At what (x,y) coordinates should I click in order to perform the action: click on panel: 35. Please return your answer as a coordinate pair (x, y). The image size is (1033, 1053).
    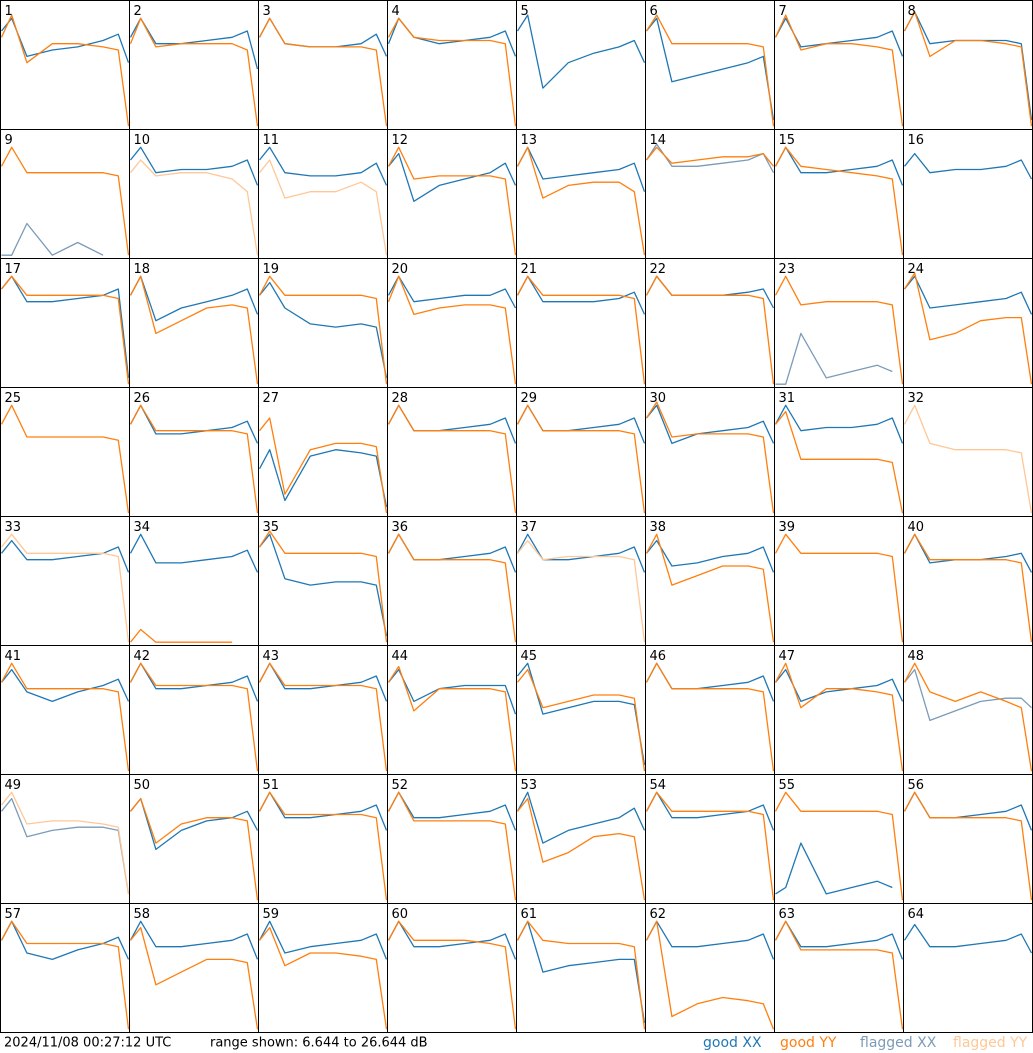
    Looking at the image, I should click on (323, 581).